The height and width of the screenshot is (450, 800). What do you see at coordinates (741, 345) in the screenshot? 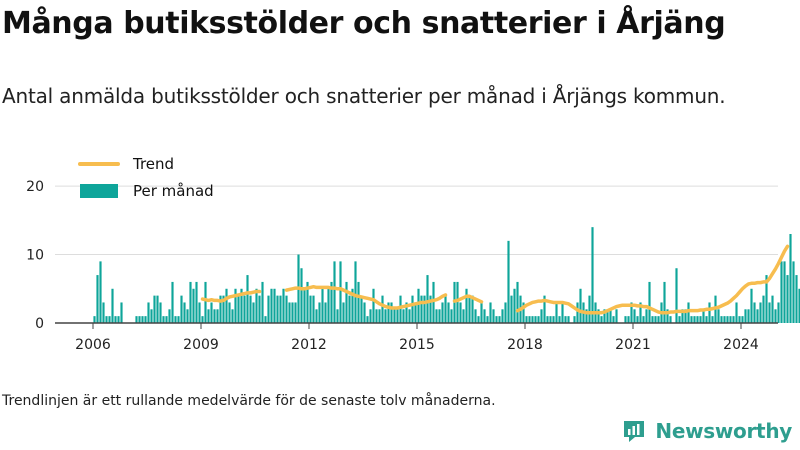
I see `x-tick-label: 2024` at bounding box center [741, 345].